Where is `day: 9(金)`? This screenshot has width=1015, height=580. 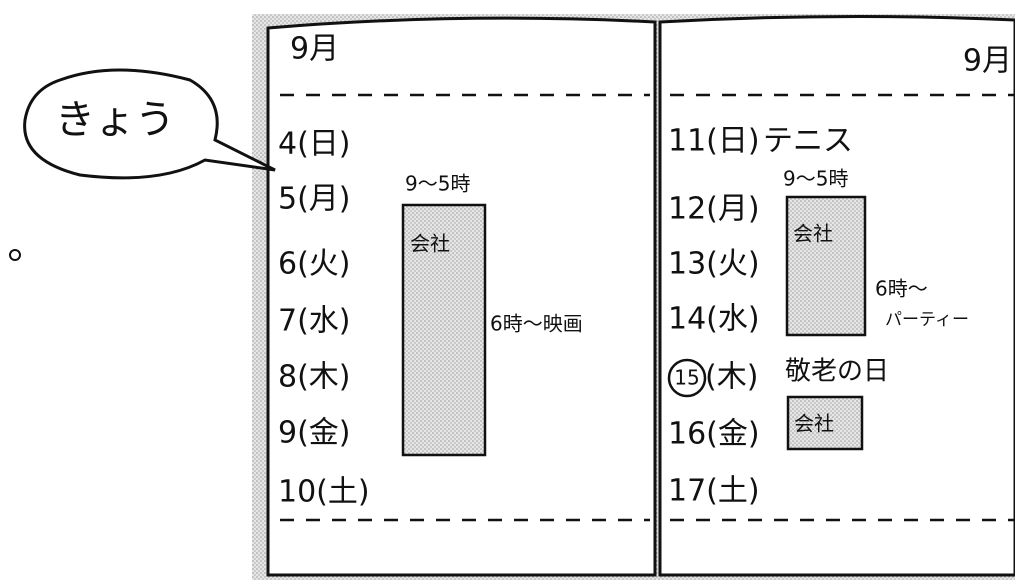
day: 9(金) is located at coordinates (314, 433).